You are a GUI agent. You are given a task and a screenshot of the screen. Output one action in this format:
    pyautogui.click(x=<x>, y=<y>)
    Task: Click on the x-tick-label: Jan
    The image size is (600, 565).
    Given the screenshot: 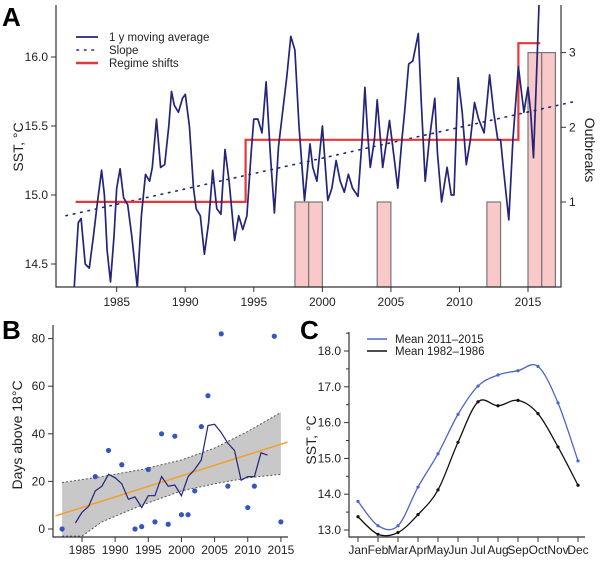 What is the action you would take?
    pyautogui.click(x=357, y=550)
    